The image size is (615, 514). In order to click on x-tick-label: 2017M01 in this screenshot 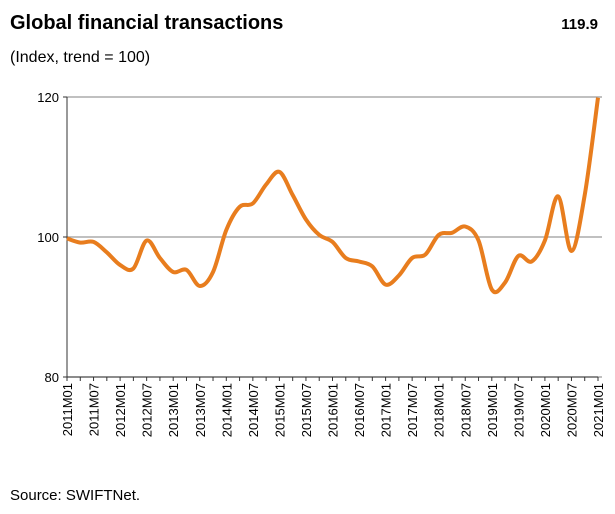, I will do `click(386, 410)`.